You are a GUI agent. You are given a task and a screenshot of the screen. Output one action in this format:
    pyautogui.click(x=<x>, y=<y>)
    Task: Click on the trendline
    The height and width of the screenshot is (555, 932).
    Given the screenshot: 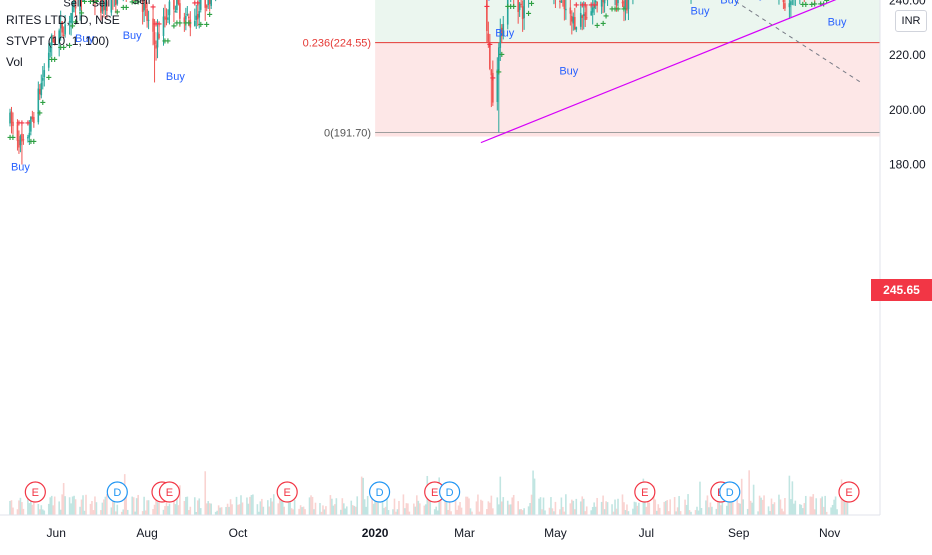 What is the action you would take?
    pyautogui.click(x=670, y=72)
    